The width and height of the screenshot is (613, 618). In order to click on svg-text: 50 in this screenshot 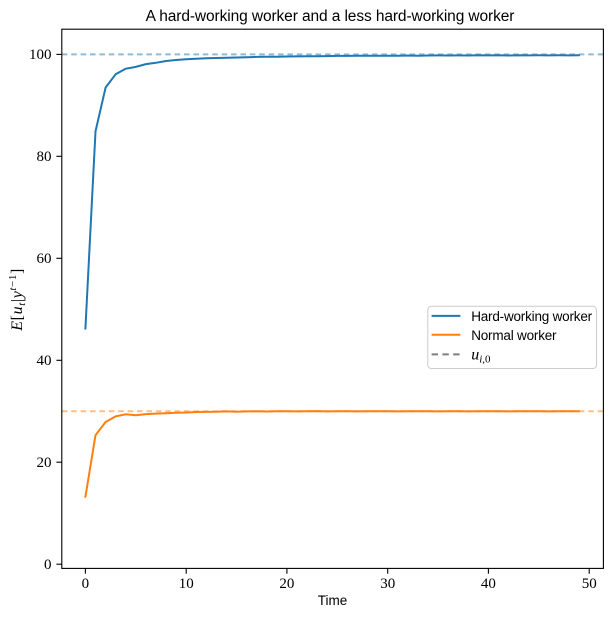, I will do `click(589, 584)`.